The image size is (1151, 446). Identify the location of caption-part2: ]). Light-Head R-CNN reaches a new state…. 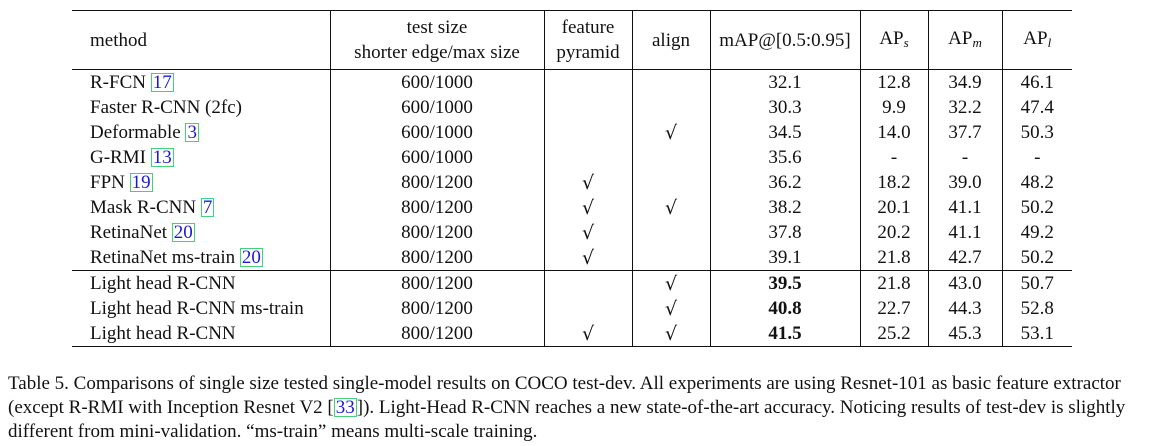
(567, 419).